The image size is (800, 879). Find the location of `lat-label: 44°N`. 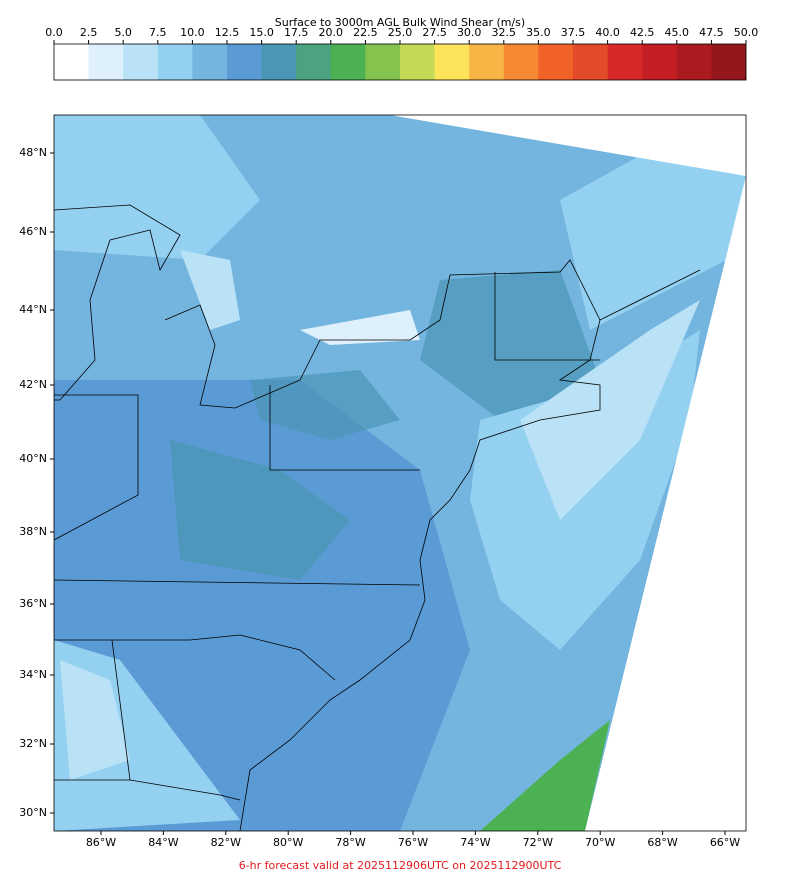

lat-label: 44°N is located at coordinates (33, 309).